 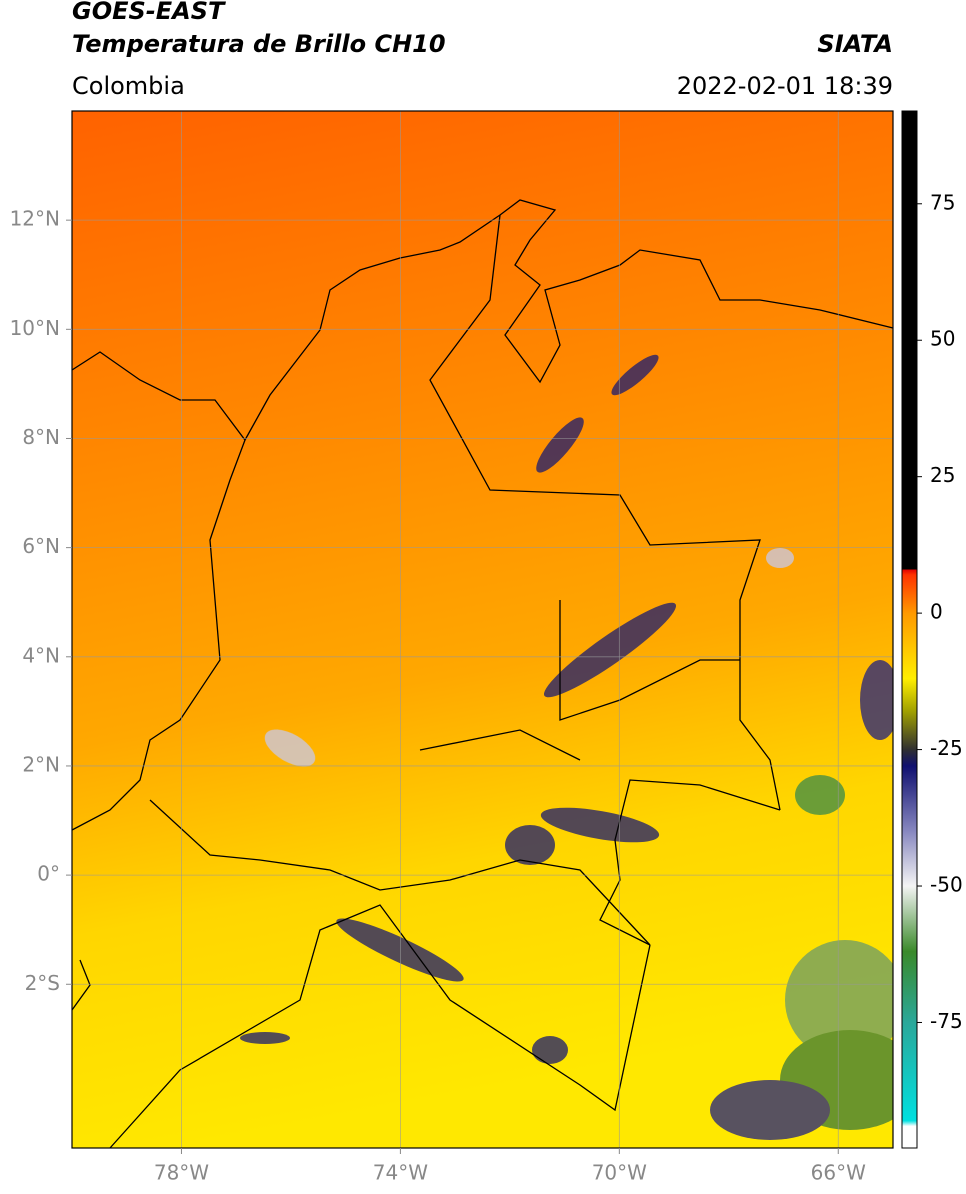 I want to click on subtitle: Temperatura de Brillo CH10, so click(x=259, y=44).